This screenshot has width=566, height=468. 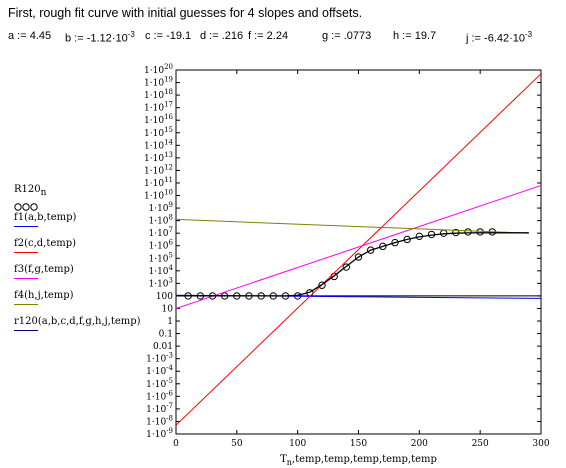 What do you see at coordinates (480, 444) in the screenshot?
I see `x-tick-label: 250` at bounding box center [480, 444].